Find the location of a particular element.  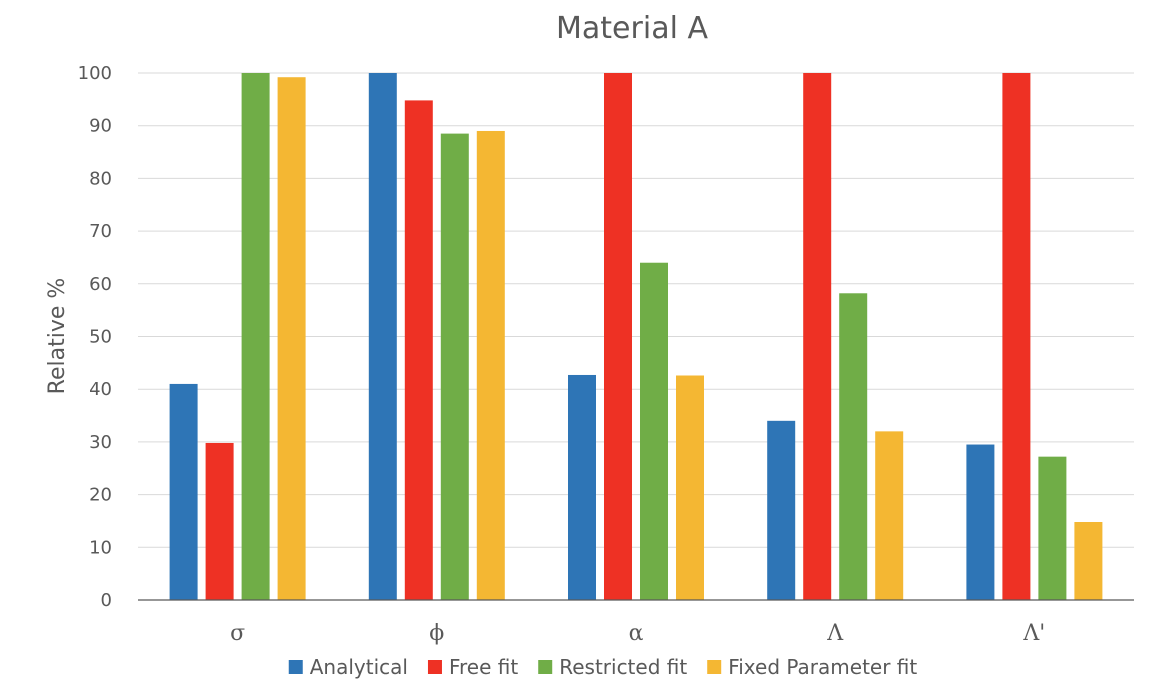

y-tick-label: 70 is located at coordinates (100, 231).